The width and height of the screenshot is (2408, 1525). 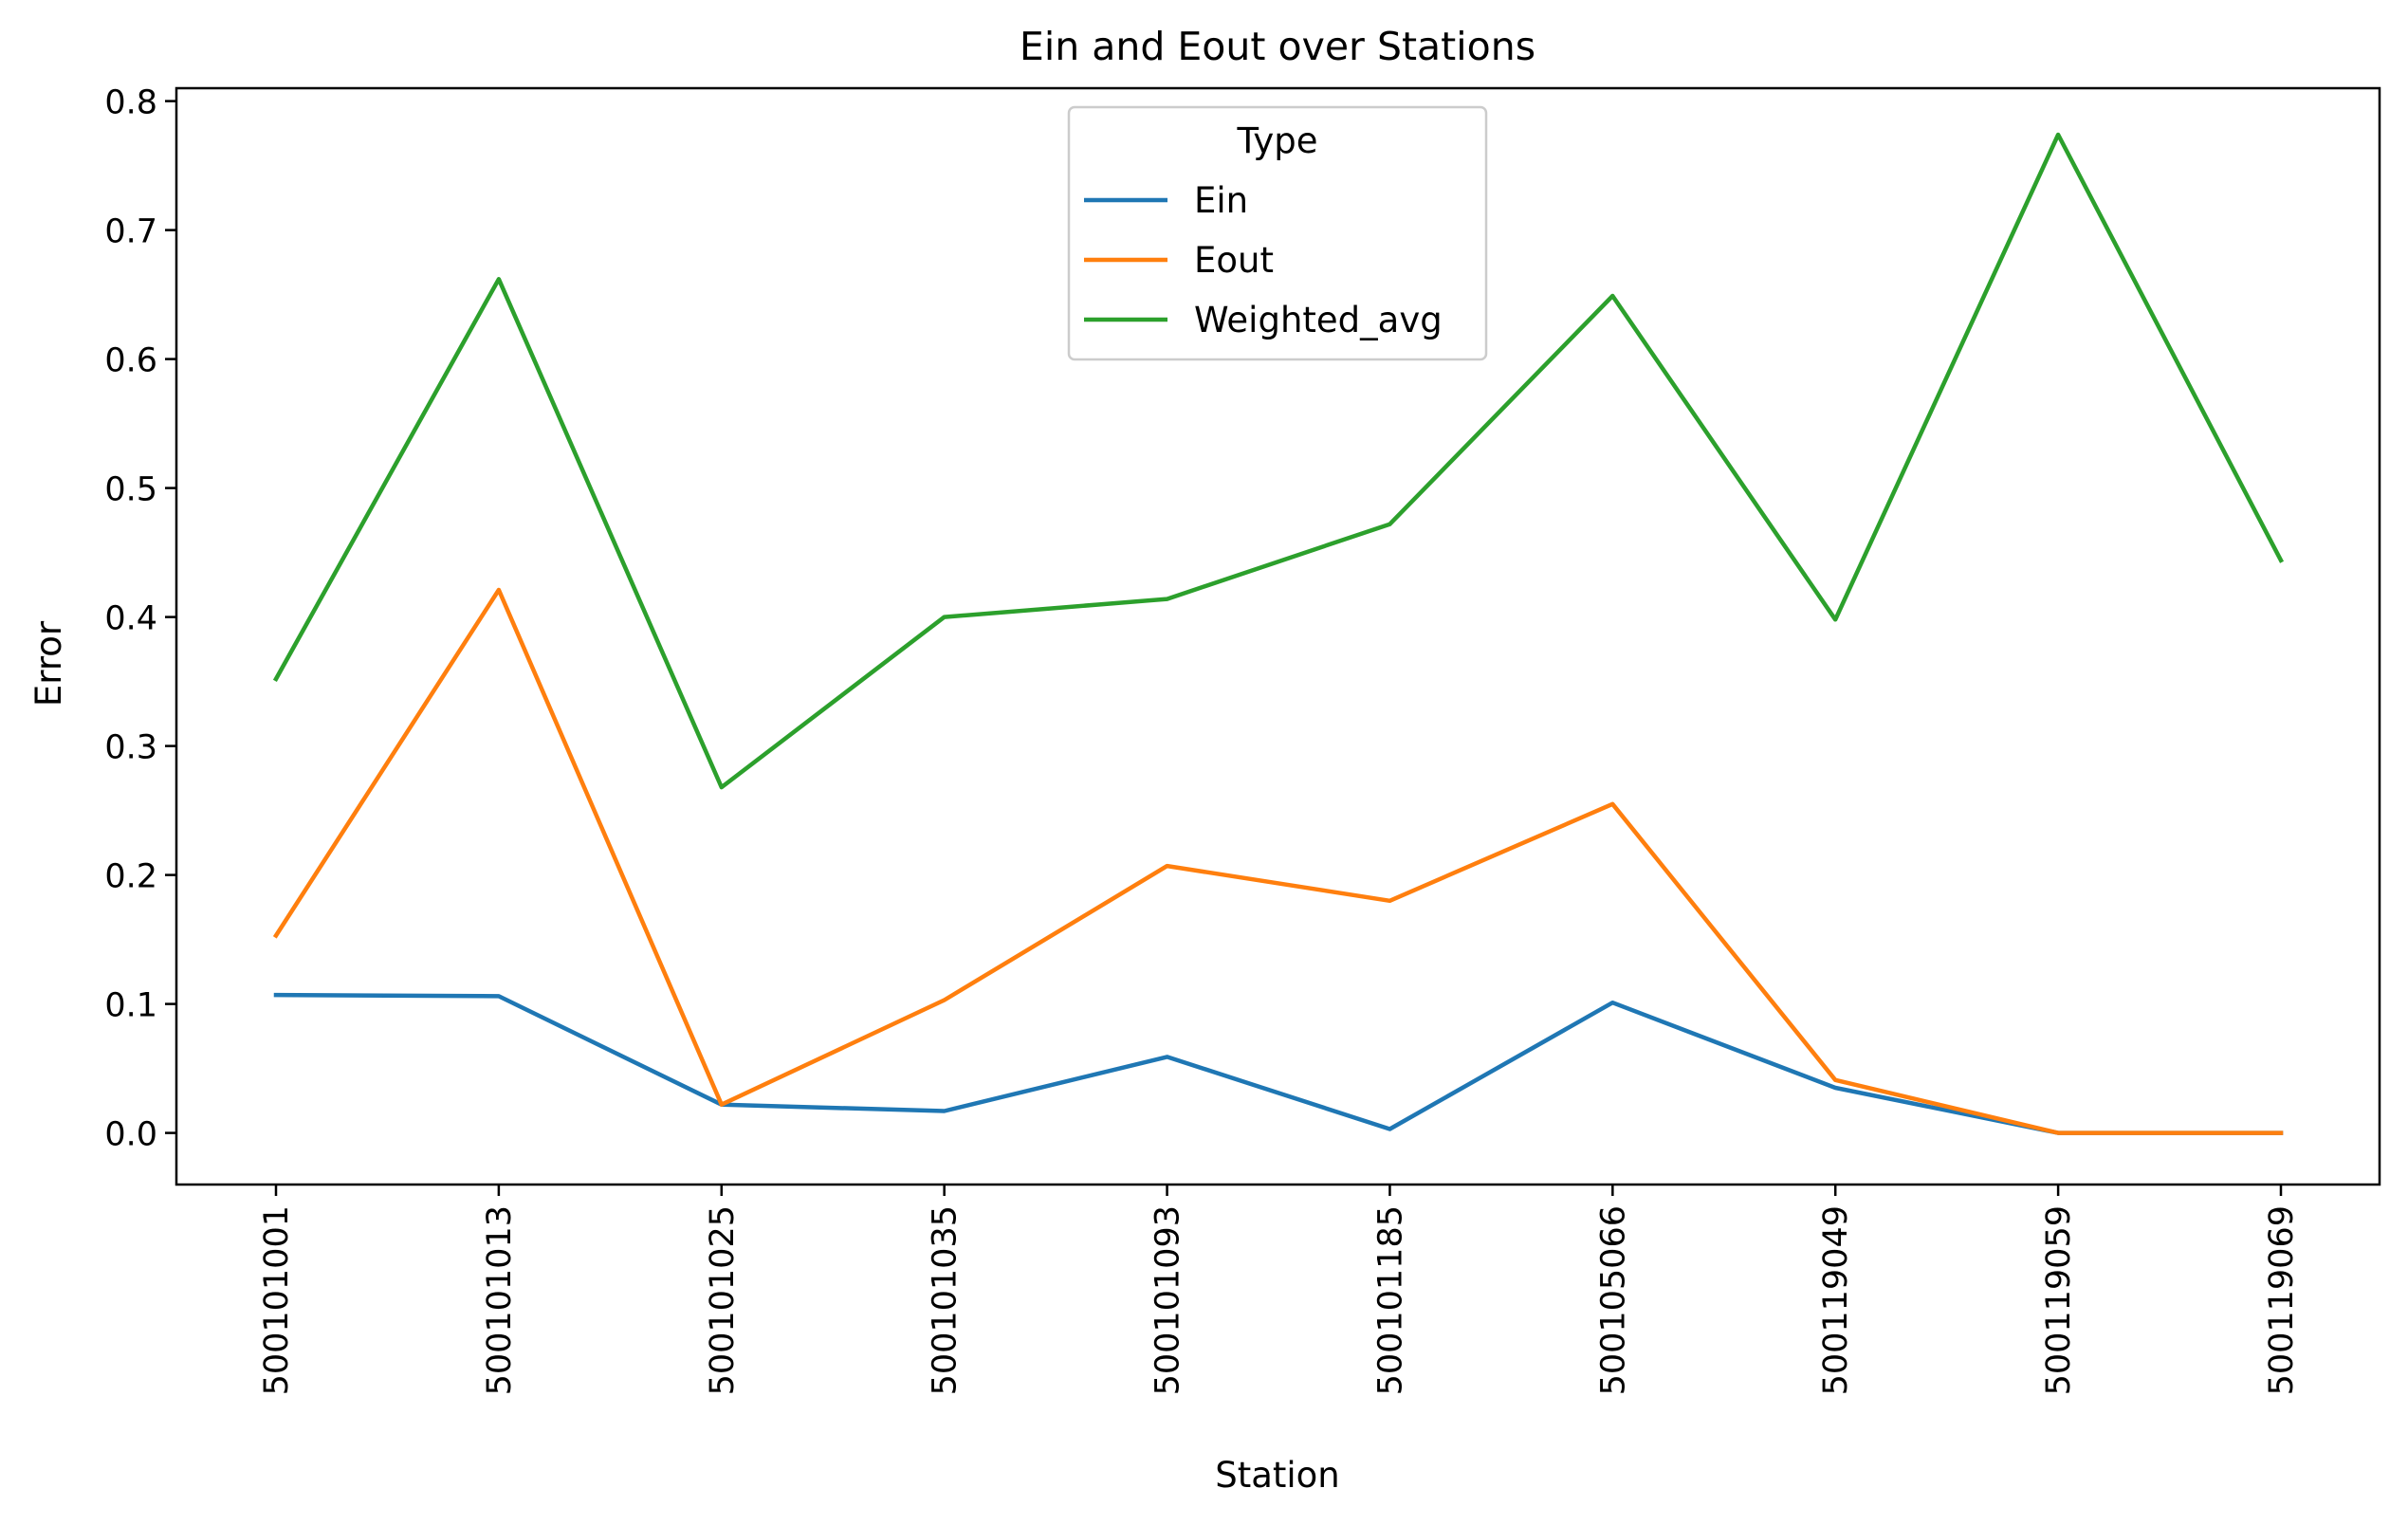 I want to click on y-axis-label: Error, so click(x=49, y=663).